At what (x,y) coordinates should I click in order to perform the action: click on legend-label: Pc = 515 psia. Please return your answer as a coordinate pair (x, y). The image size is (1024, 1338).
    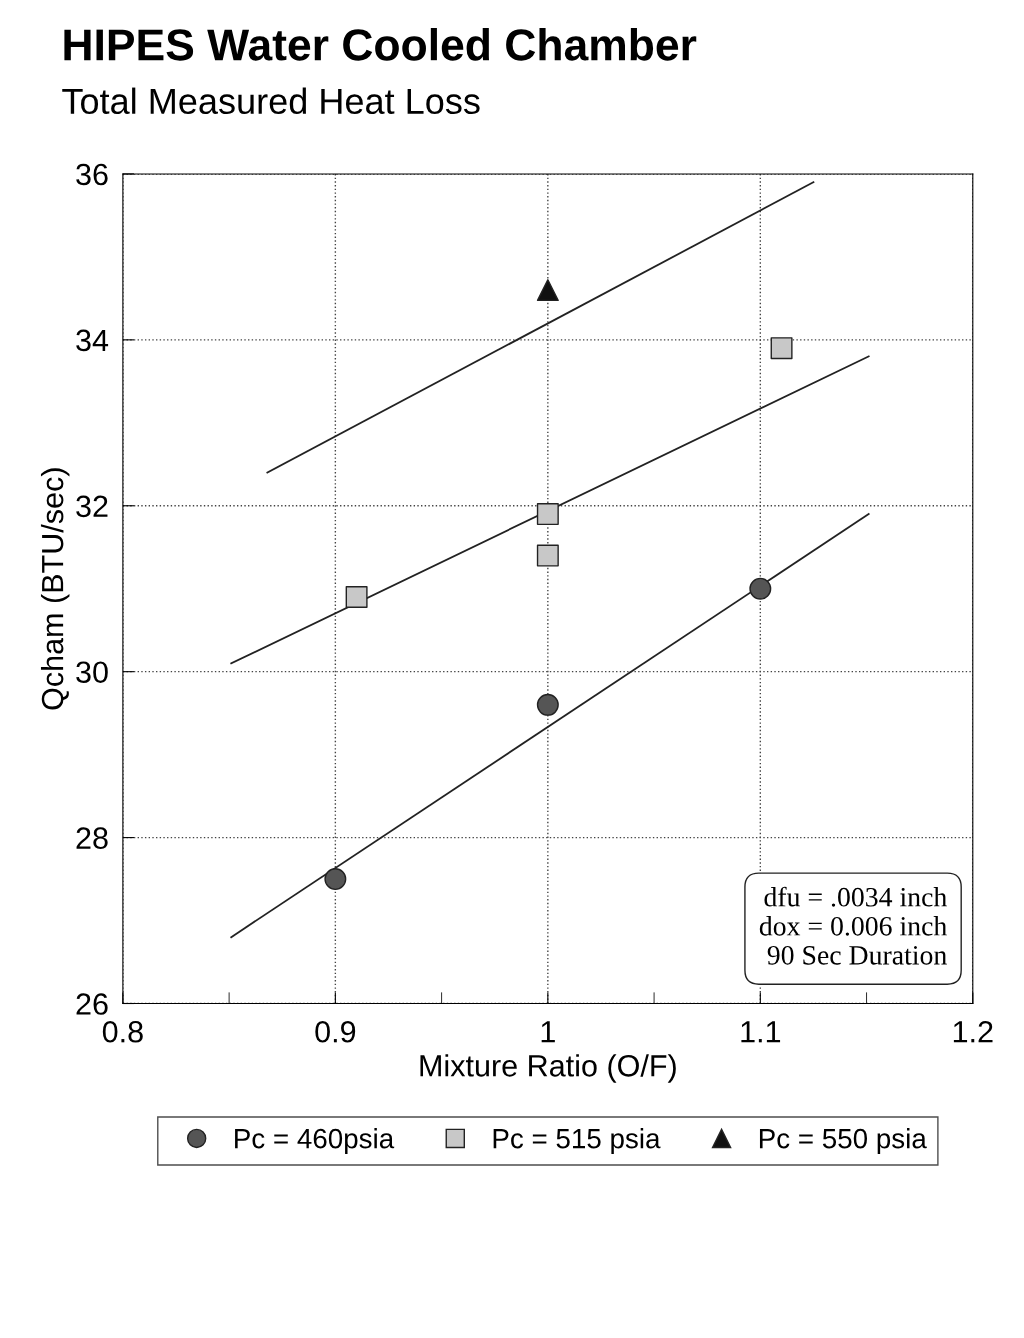
    Looking at the image, I should click on (577, 1141).